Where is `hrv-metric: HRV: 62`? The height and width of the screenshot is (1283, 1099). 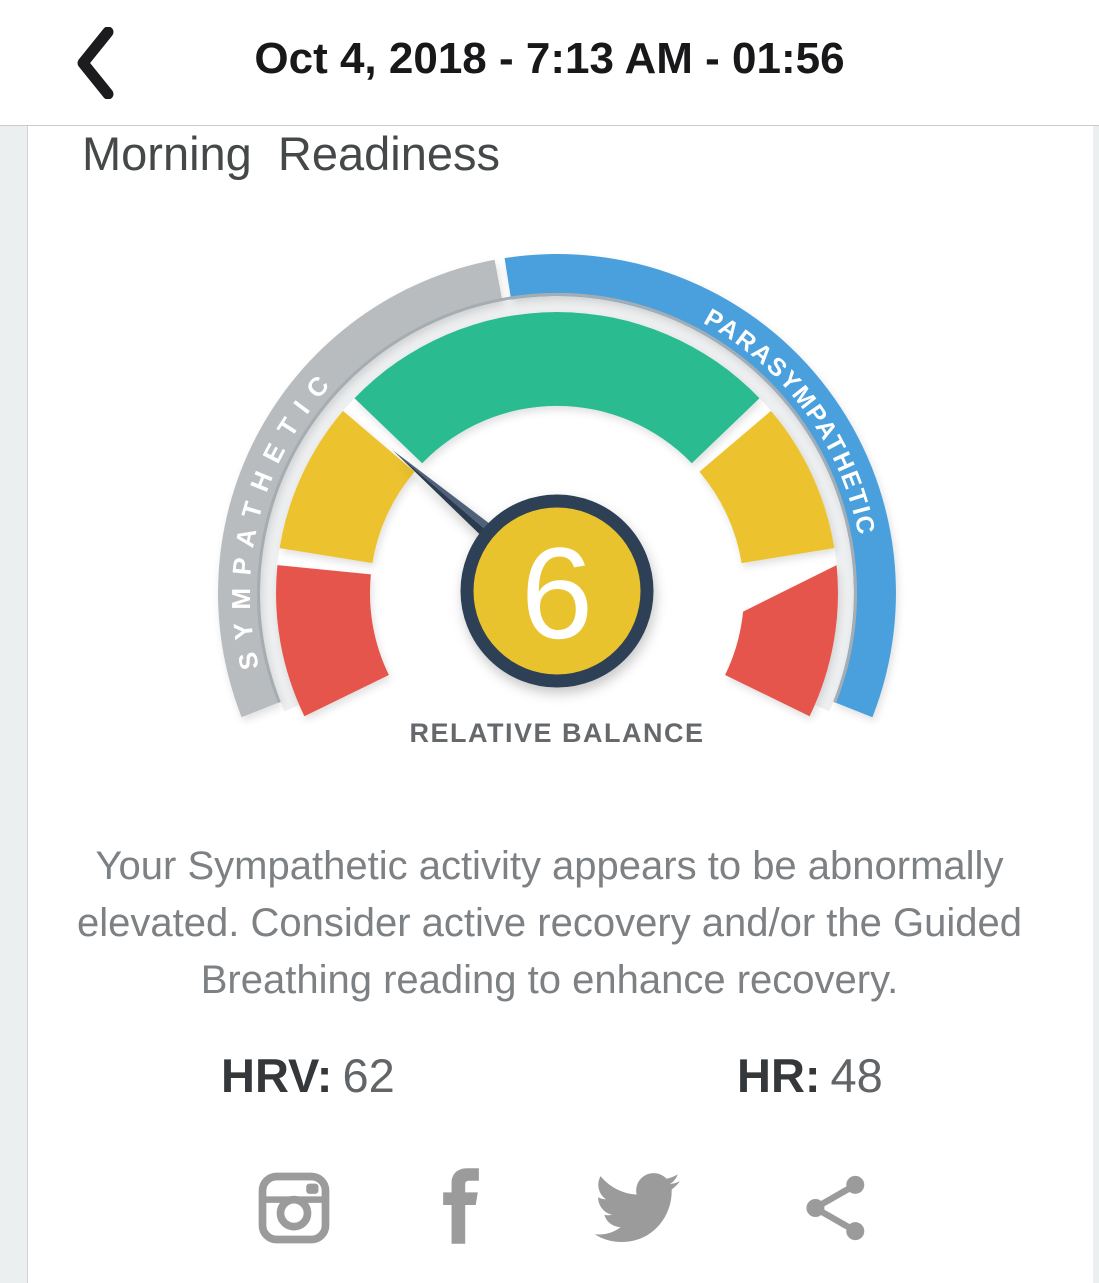 hrv-metric: HRV: 62 is located at coordinates (308, 1075).